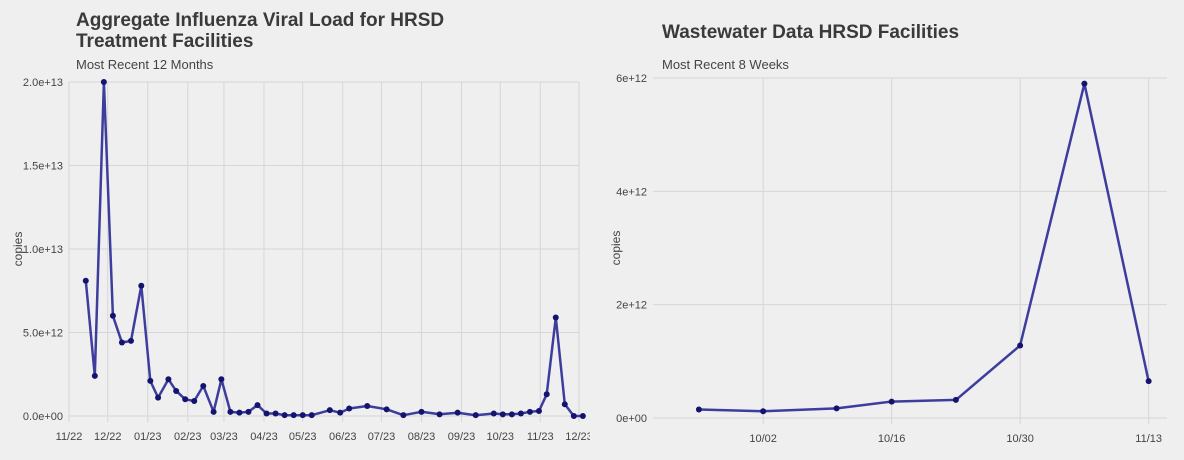 The height and width of the screenshot is (460, 1184). What do you see at coordinates (725, 64) in the screenshot?
I see `chart-subtitle: Most Recent 8 Weeks` at bounding box center [725, 64].